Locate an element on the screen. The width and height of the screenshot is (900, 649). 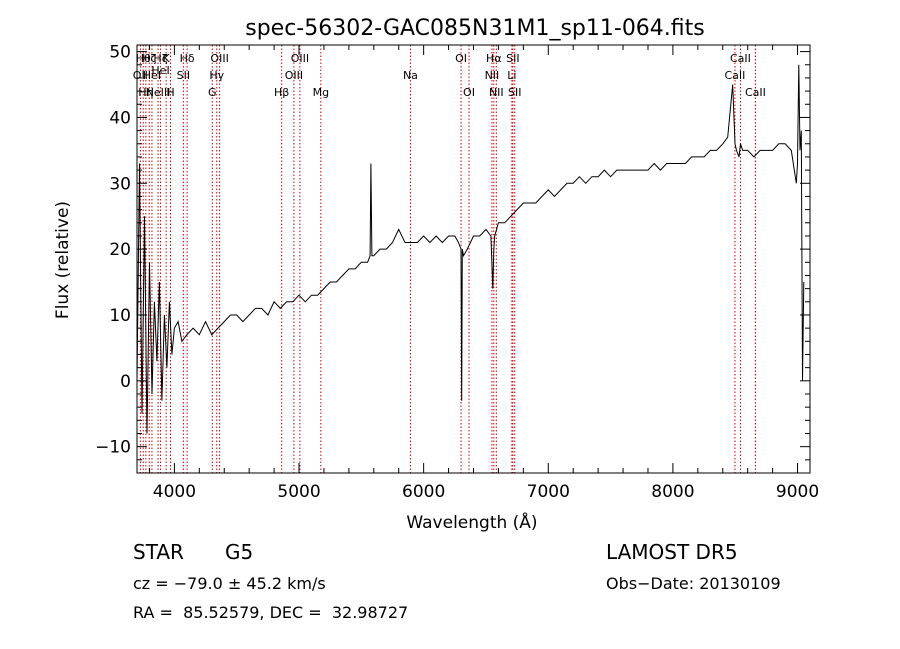
x-tick-label: 5000 is located at coordinates (298, 492).